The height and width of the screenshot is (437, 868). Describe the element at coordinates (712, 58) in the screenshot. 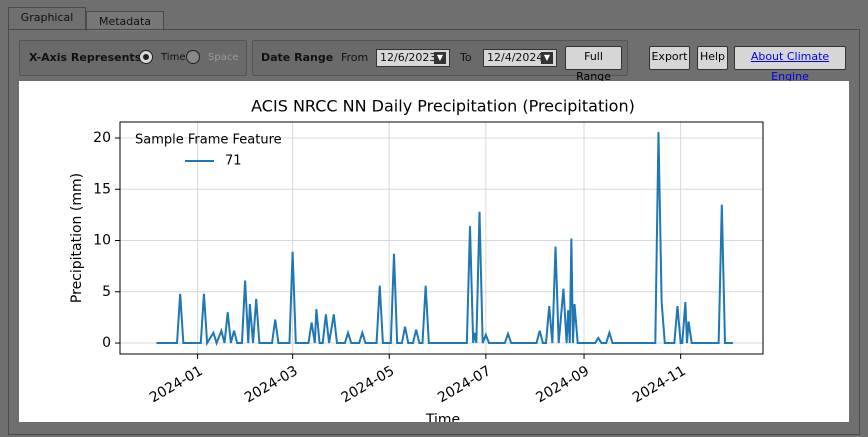

I see `button: Help` at that location.